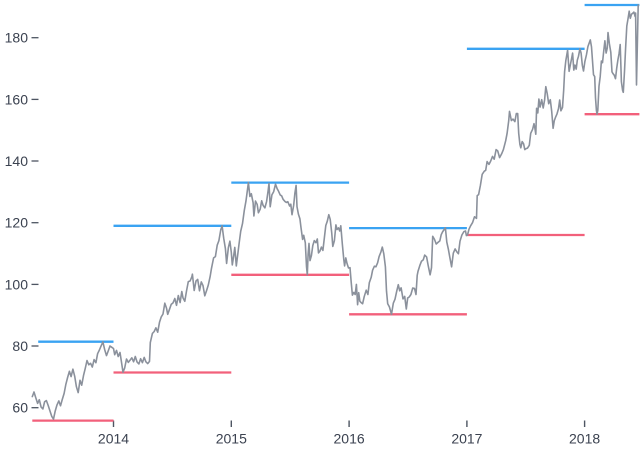 This screenshot has width=640, height=459. Describe the element at coordinates (17, 99) in the screenshot. I see `y-tick-label: 160` at that location.